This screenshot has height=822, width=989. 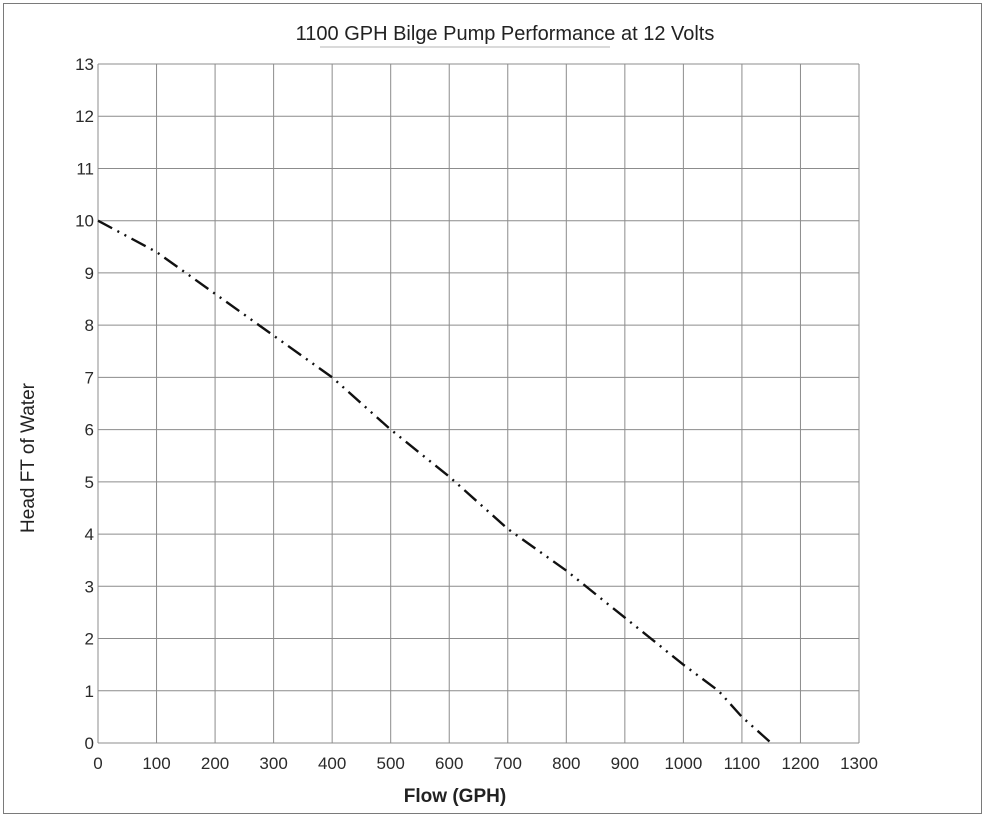 What do you see at coordinates (625, 763) in the screenshot?
I see `x-tick-label: 900` at bounding box center [625, 763].